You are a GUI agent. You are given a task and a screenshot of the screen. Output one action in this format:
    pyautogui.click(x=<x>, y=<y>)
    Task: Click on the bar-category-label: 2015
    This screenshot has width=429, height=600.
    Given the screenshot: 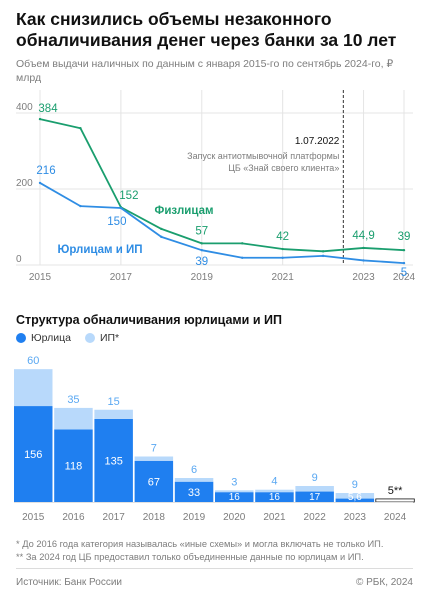 What is the action you would take?
    pyautogui.click(x=33, y=517)
    